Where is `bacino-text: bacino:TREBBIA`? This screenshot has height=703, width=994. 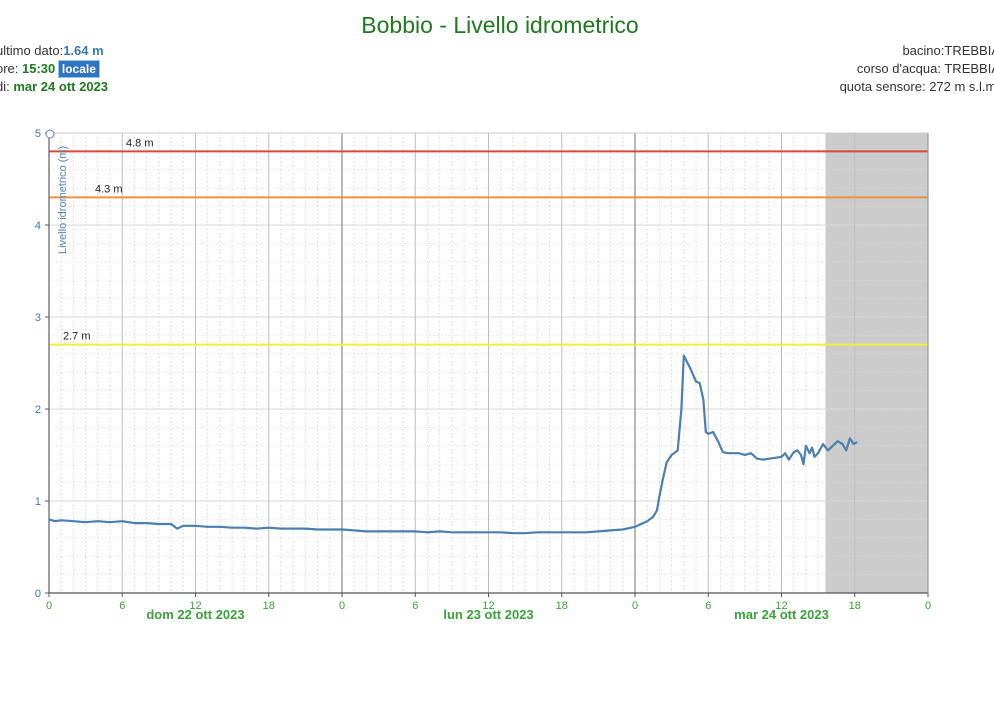 bacino-text: bacino:TREBBIA is located at coordinates (948, 50).